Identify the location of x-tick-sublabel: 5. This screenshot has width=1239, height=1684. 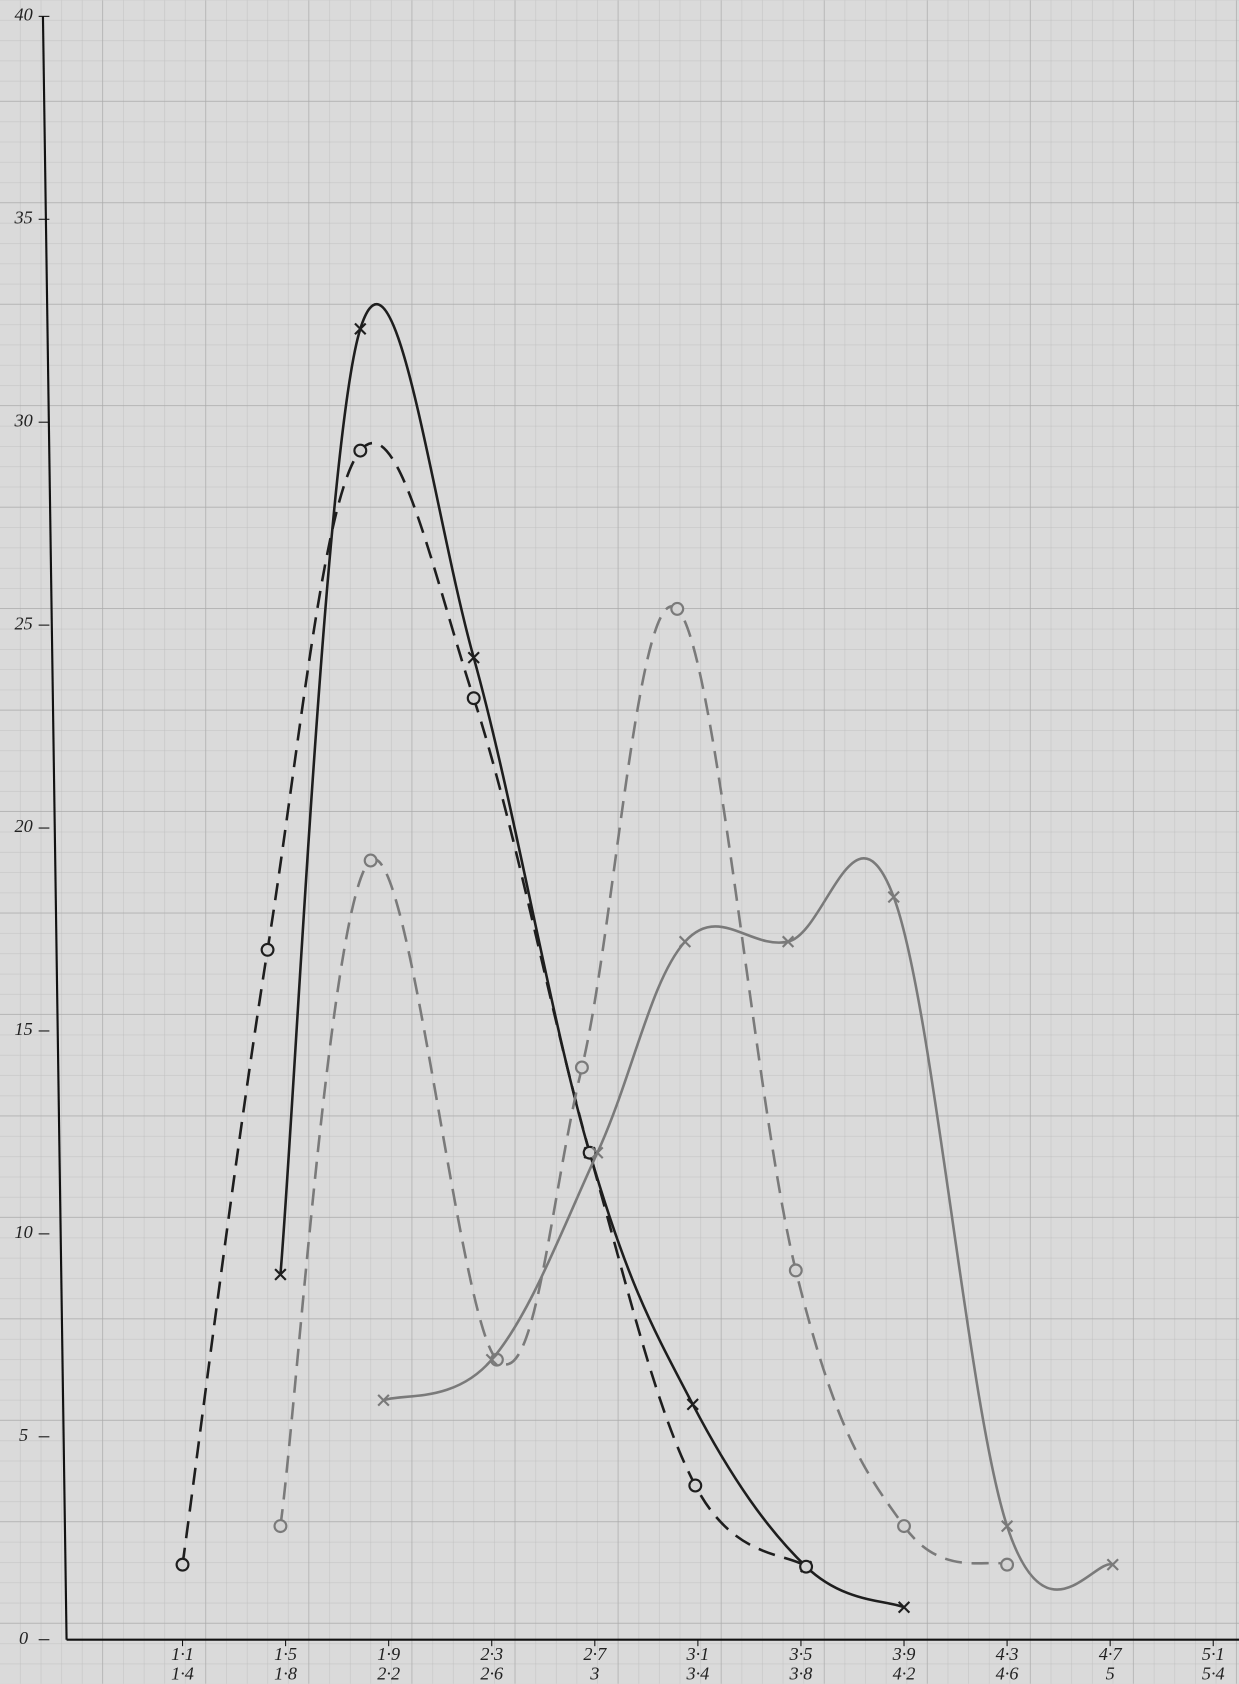
(1110, 1673).